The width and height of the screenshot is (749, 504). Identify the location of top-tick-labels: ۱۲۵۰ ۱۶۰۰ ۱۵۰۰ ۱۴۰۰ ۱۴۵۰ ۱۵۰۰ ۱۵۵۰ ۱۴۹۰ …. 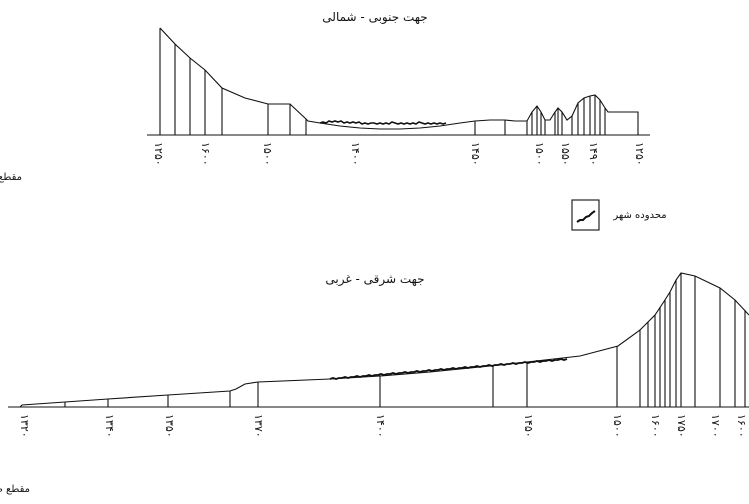
(399, 154).